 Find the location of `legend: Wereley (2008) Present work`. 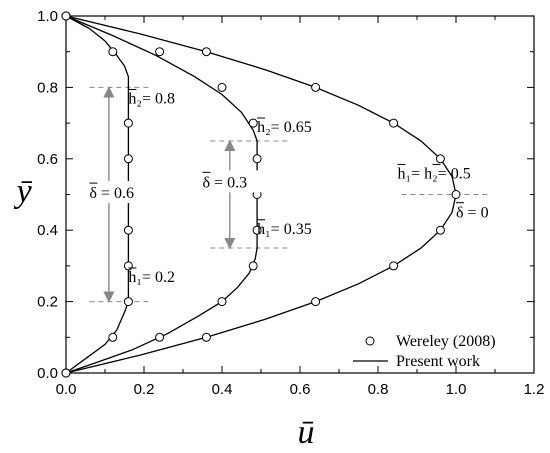

legend: Wereley (2008) Present work is located at coordinates (424, 351).